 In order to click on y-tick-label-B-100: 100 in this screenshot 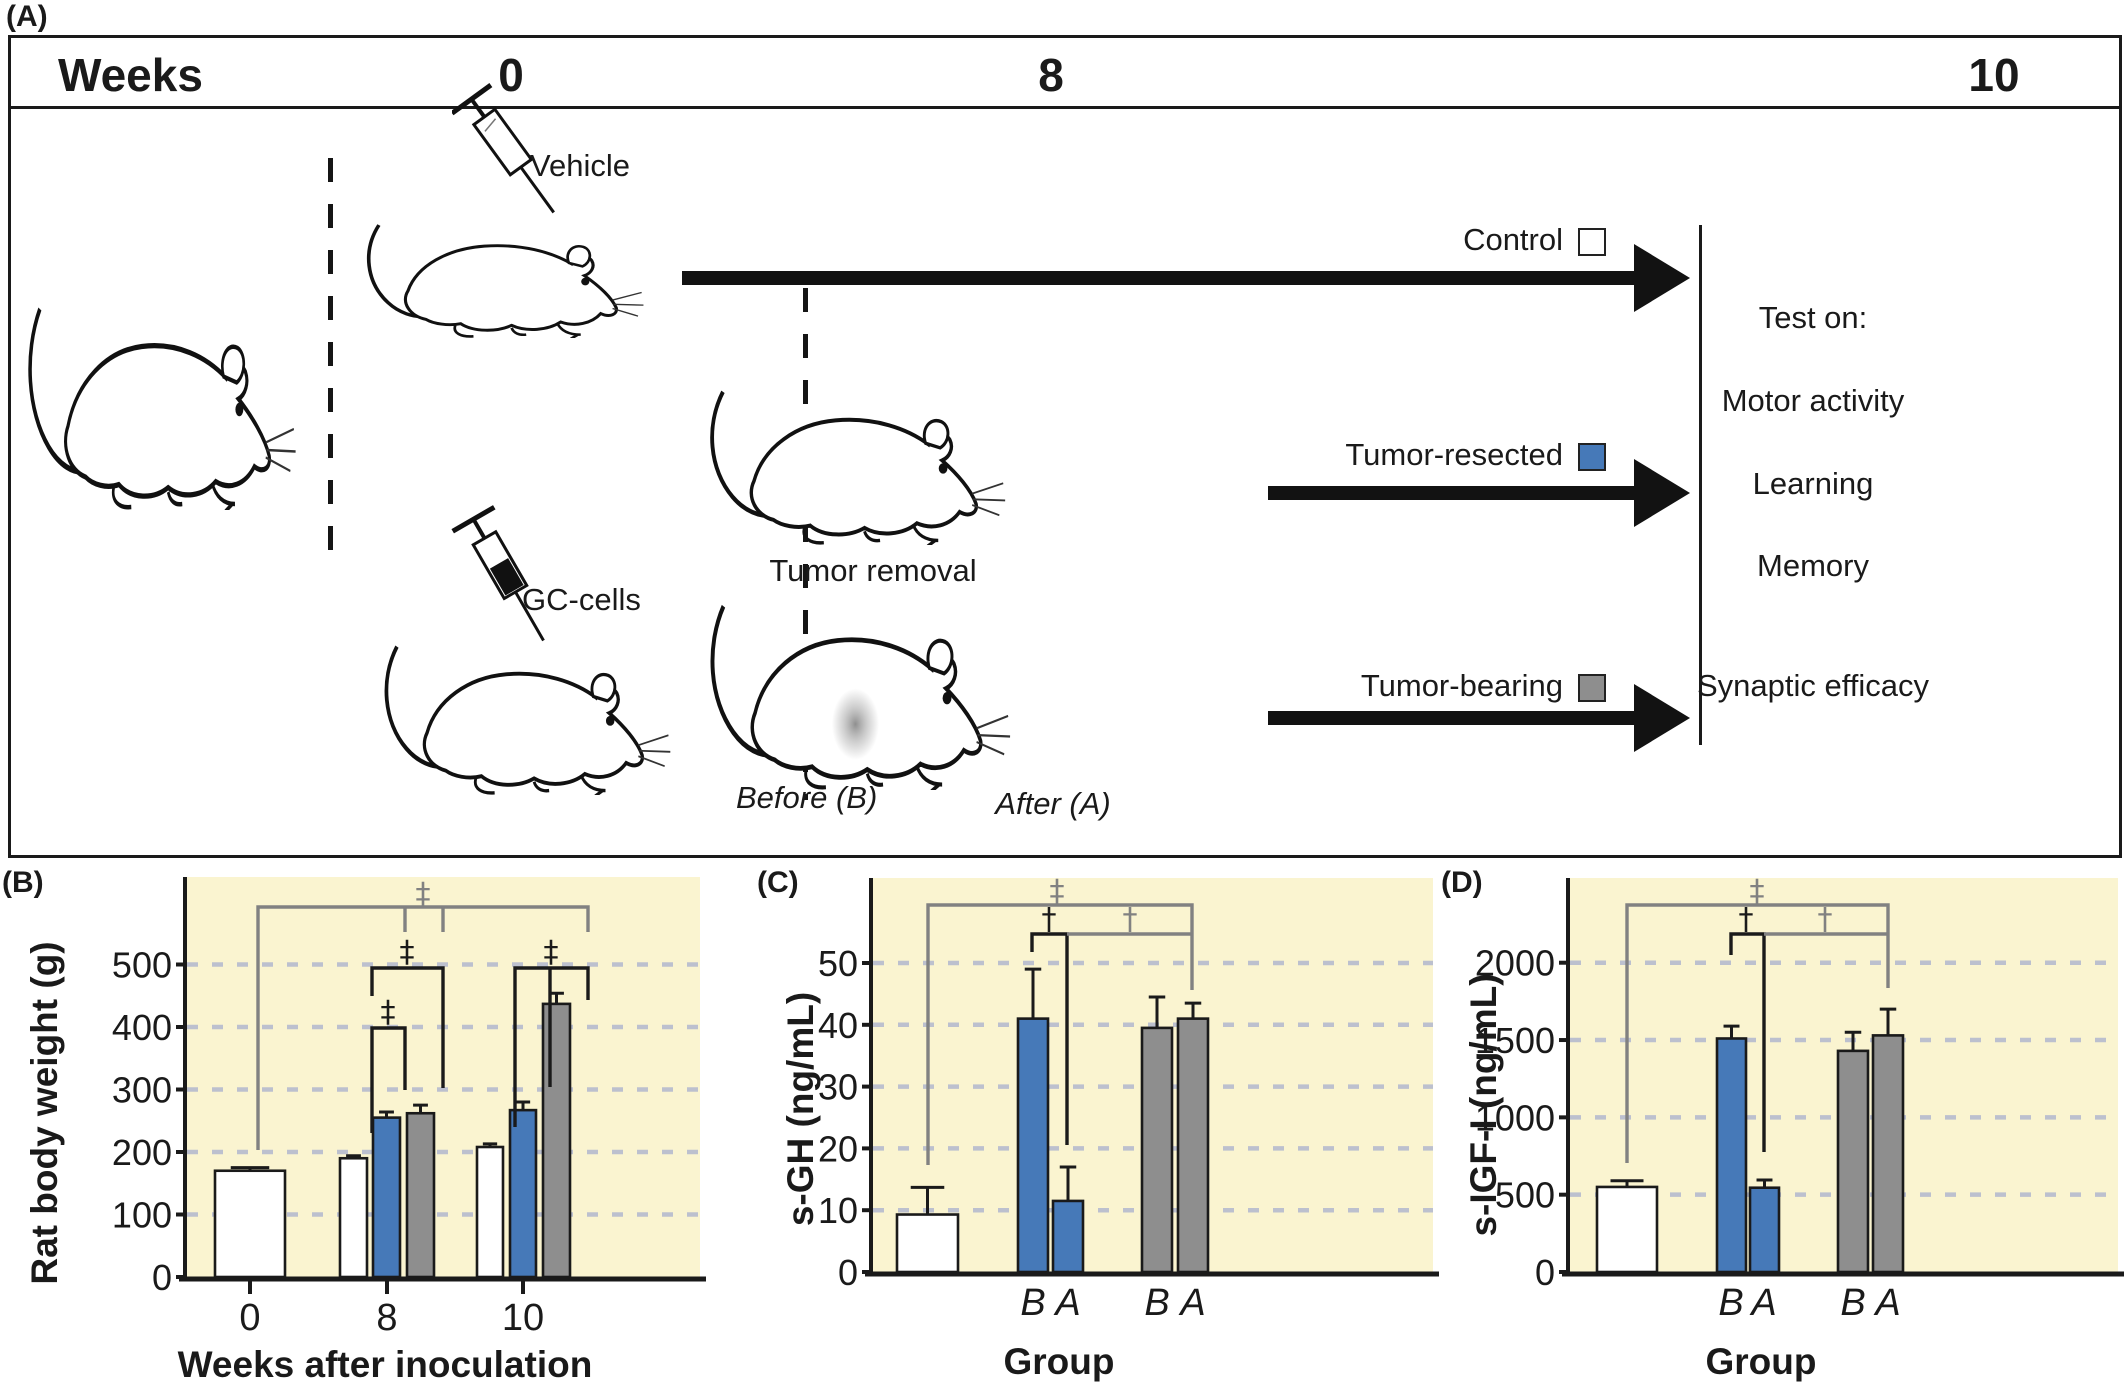, I will do `click(142, 1215)`.